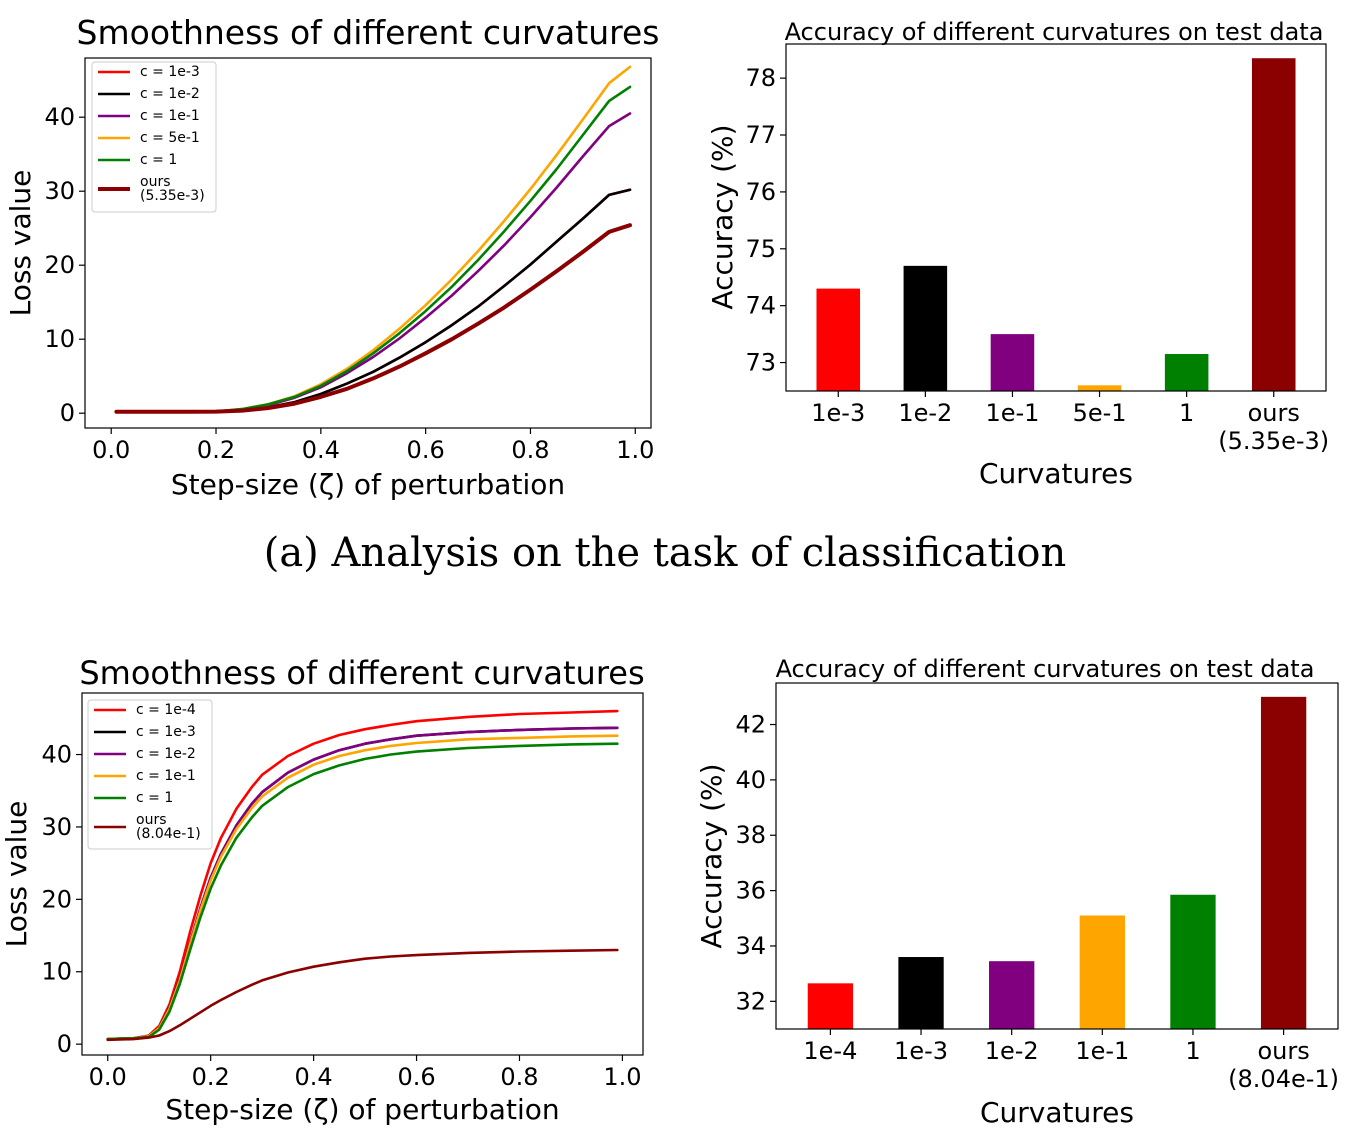  Describe the element at coordinates (1273, 427) in the screenshot. I see `x-tick-label: ours (5.35e-3)` at that location.